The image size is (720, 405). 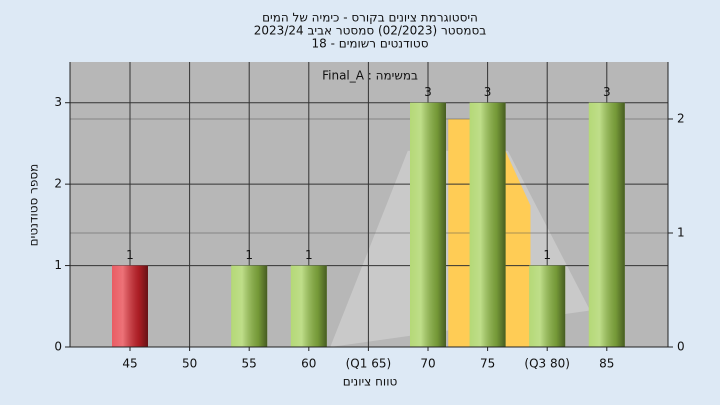 I want to click on y2-tick-label: 0, so click(x=681, y=347).